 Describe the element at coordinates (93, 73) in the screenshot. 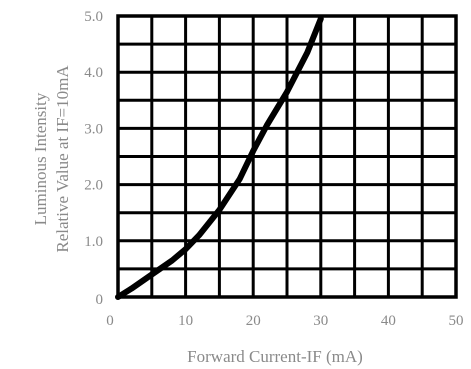

I see `y-tick-label-4: 4.0` at that location.